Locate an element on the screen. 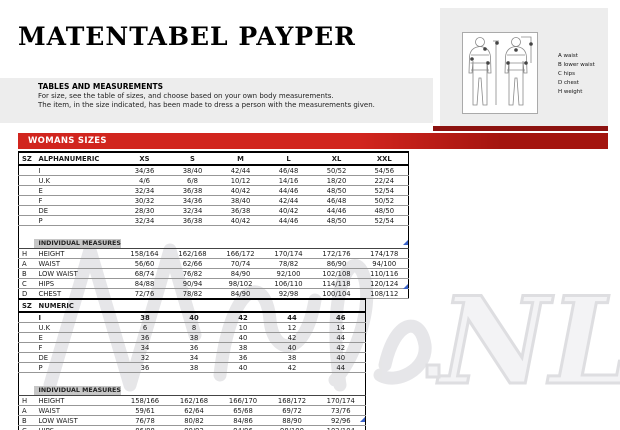 The image size is (620, 430). measures-band-label: INDIVIDUAL MEASURES is located at coordinates (77, 244).